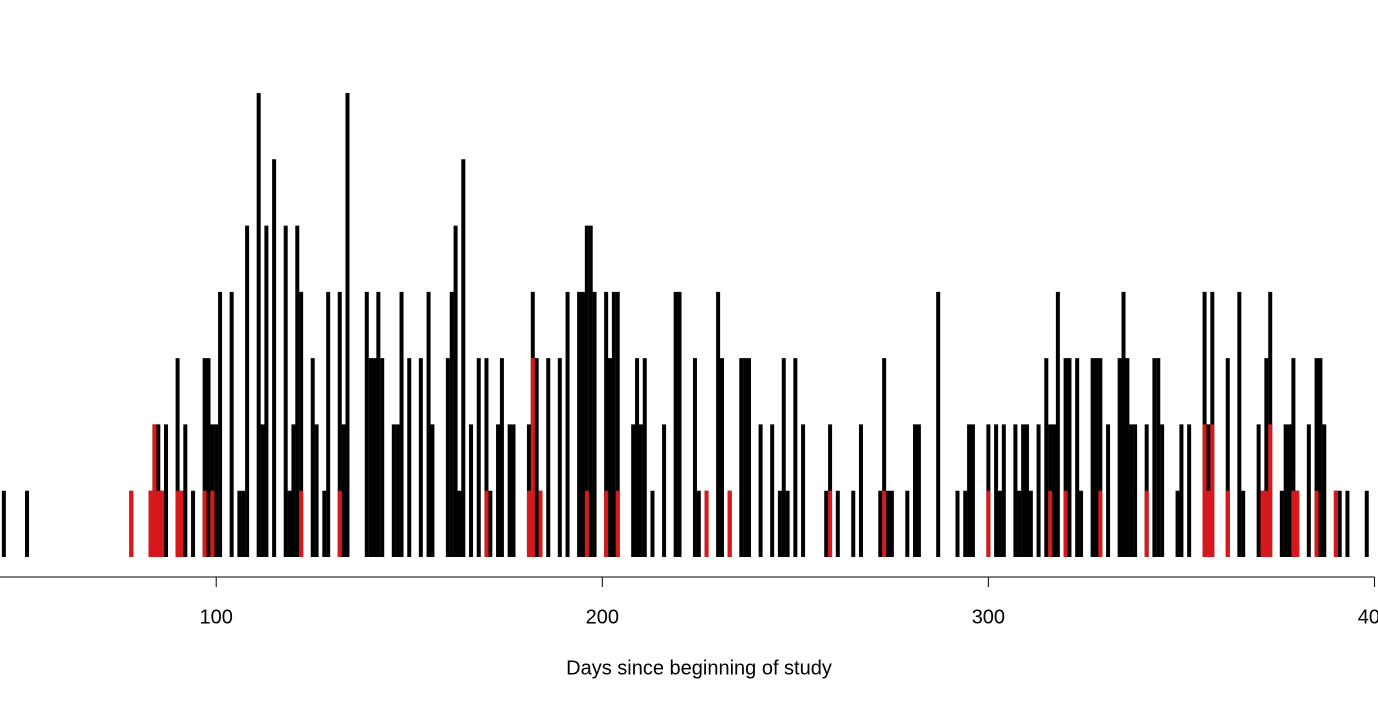 This screenshot has height=727, width=1378. What do you see at coordinates (602, 617) in the screenshot?
I see `x-tick-label: 200` at bounding box center [602, 617].